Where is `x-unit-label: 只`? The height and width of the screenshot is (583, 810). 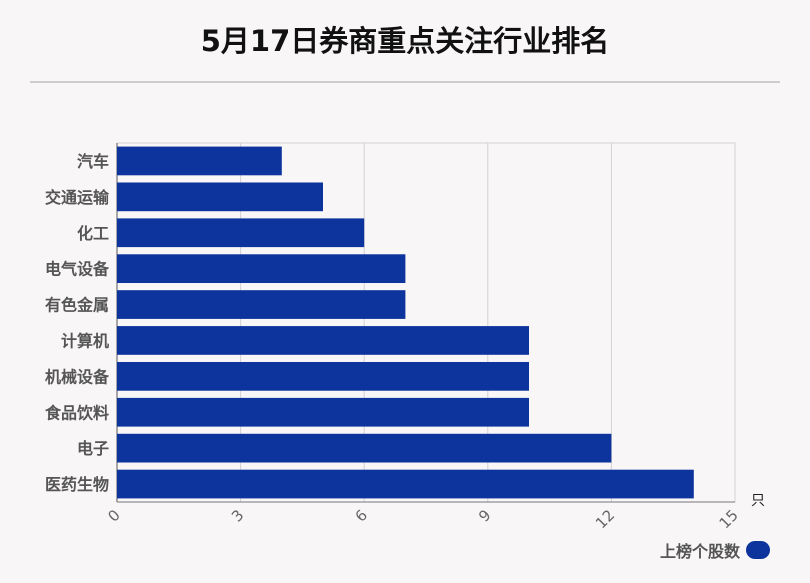
x-unit-label: 只 is located at coordinates (758, 501).